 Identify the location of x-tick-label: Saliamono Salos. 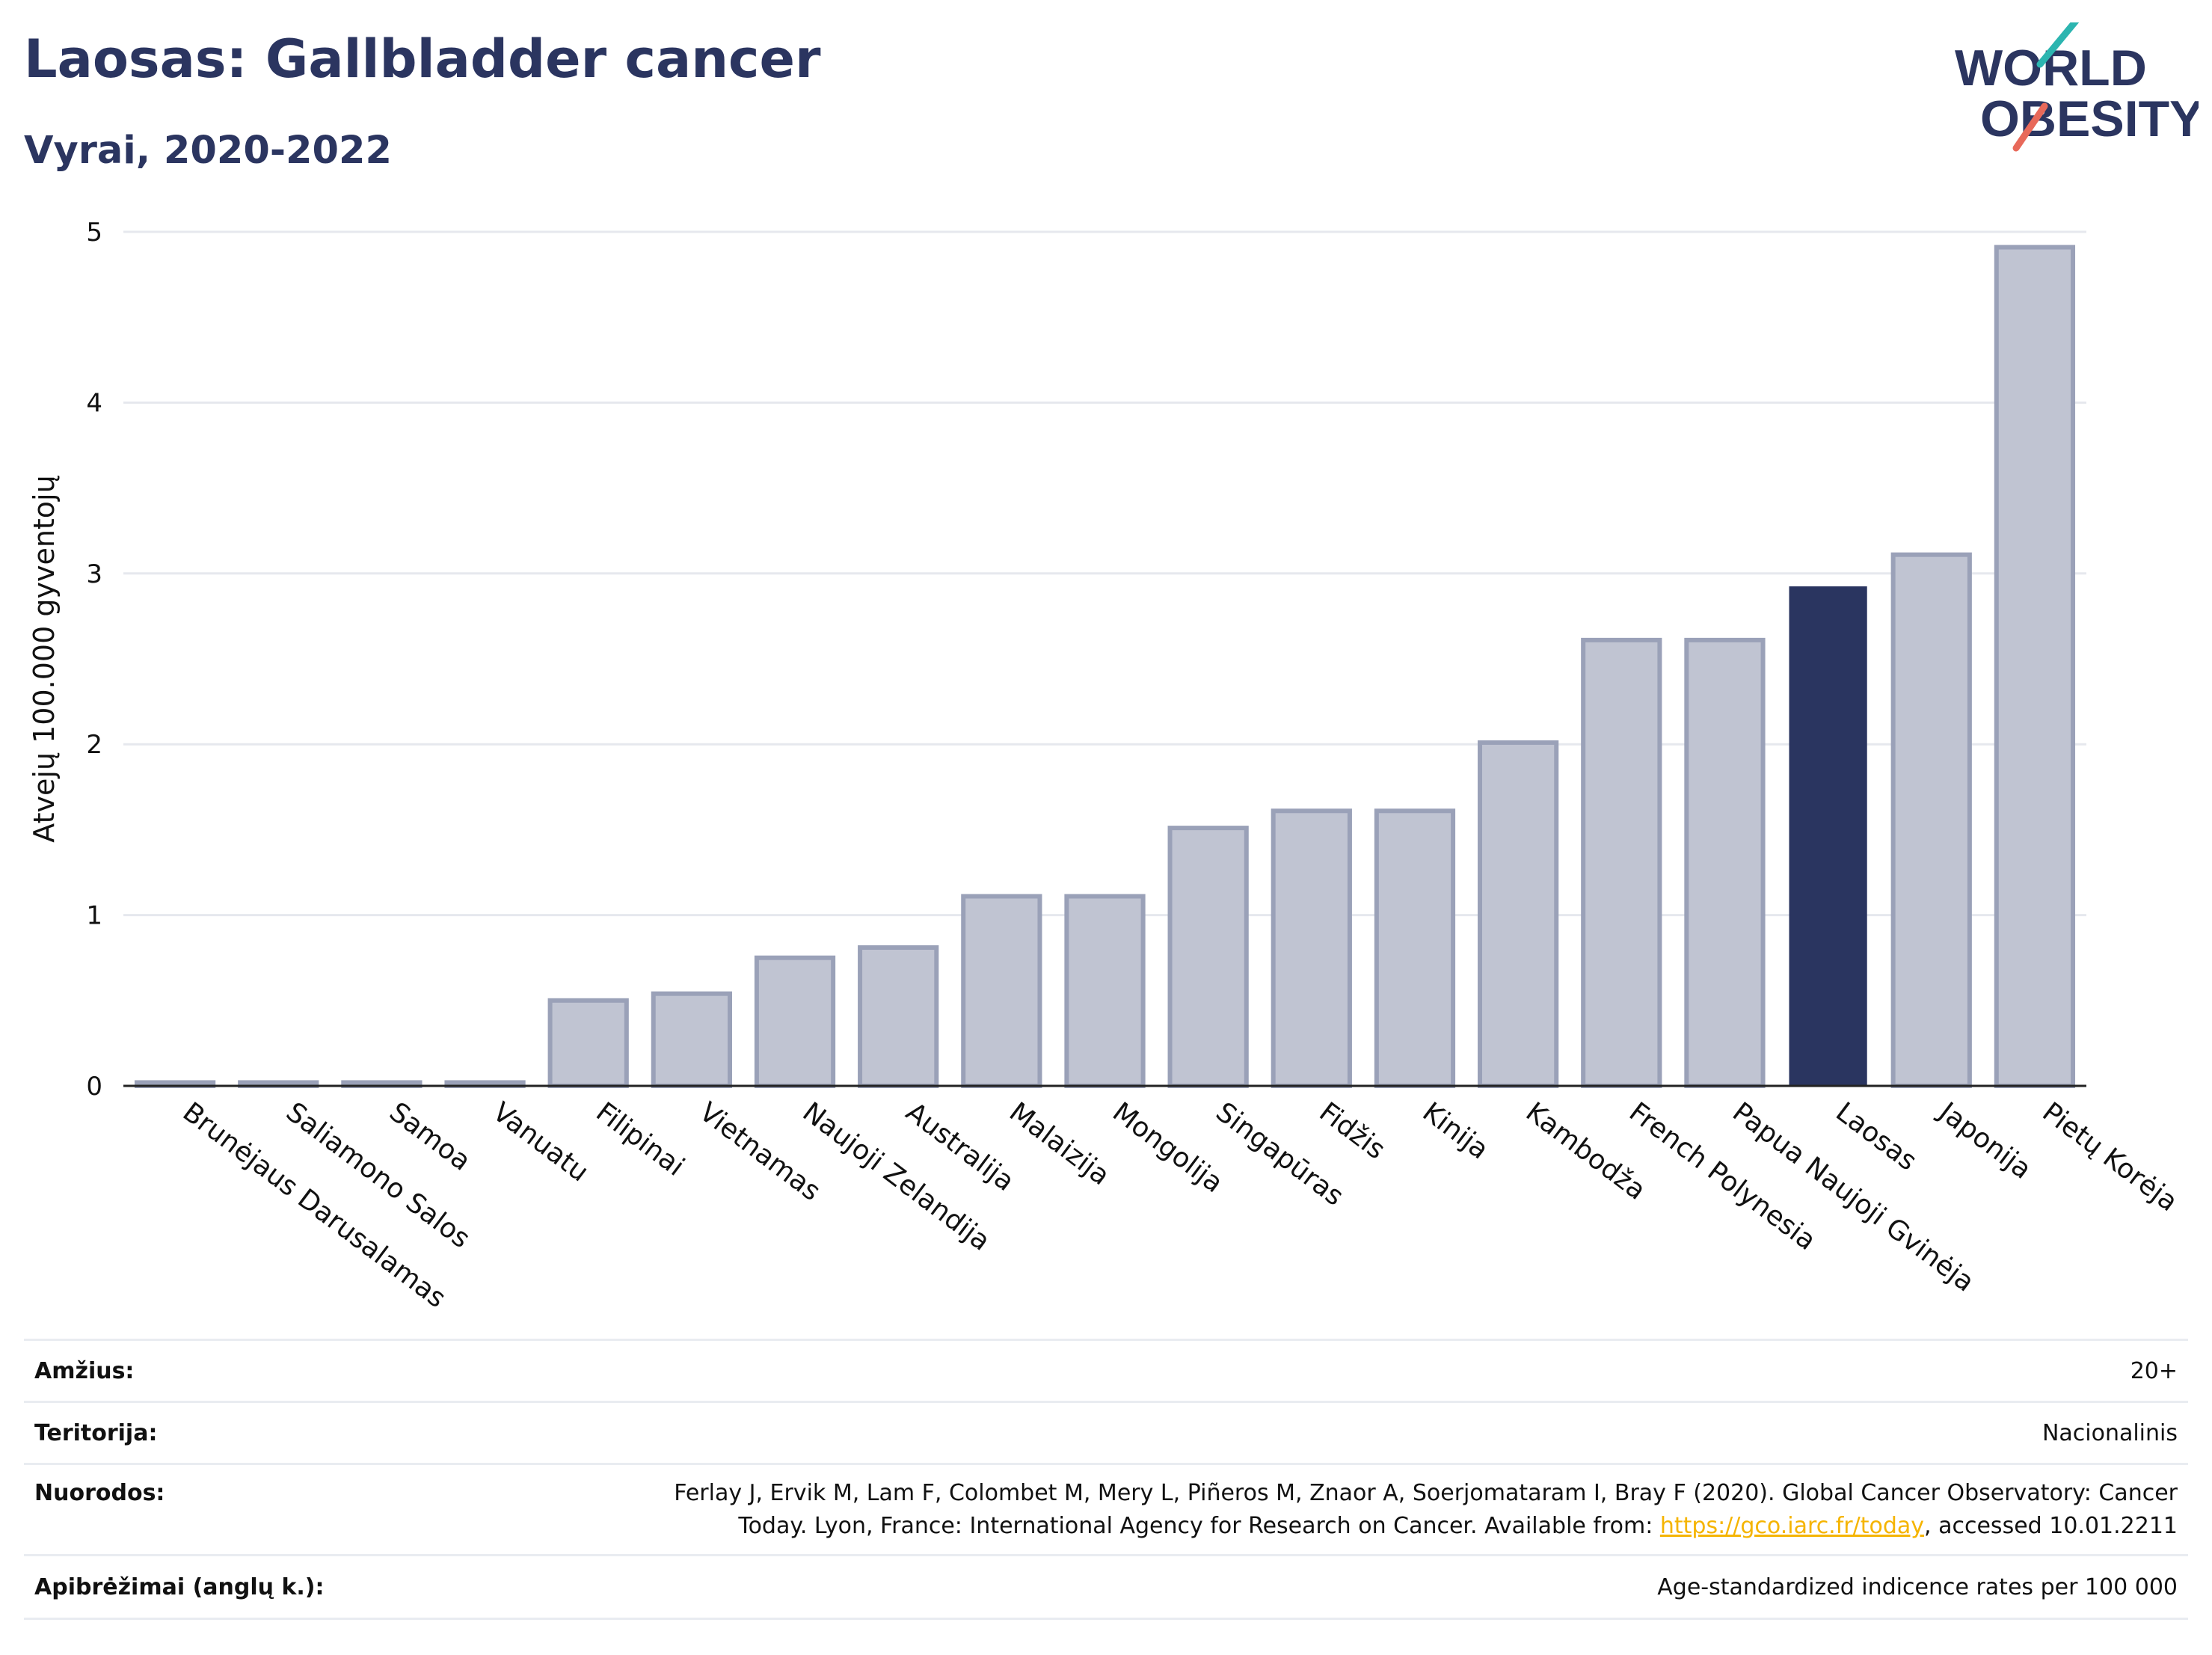
(378, 1175).